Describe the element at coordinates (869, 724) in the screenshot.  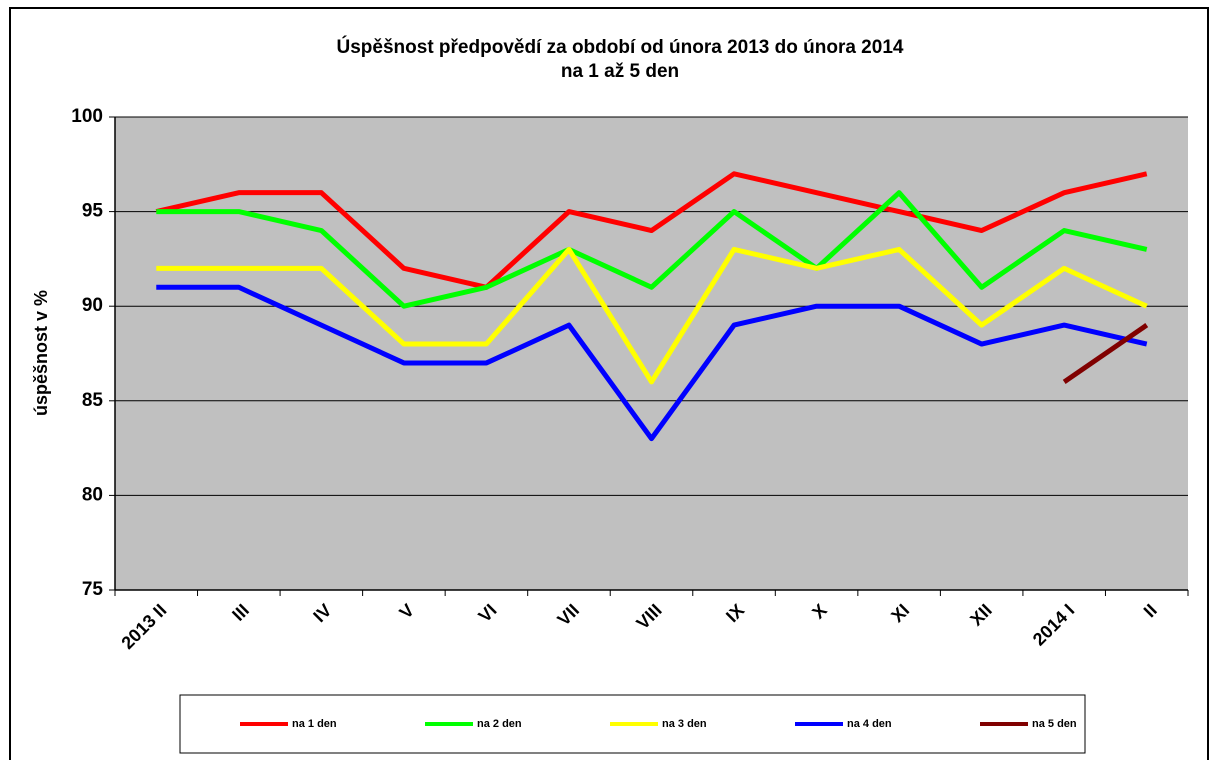
I see `legend-label: na 4 den` at that location.